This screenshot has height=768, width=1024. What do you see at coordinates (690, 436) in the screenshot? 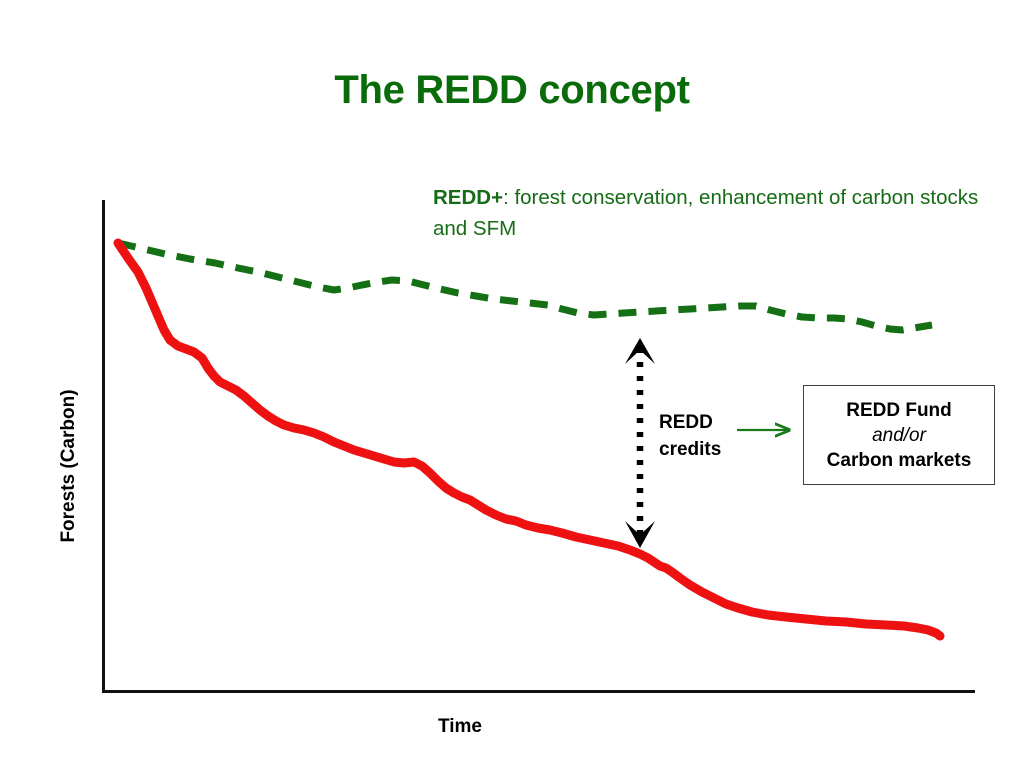
I see `redd-credits-label: REDD credits` at bounding box center [690, 436].